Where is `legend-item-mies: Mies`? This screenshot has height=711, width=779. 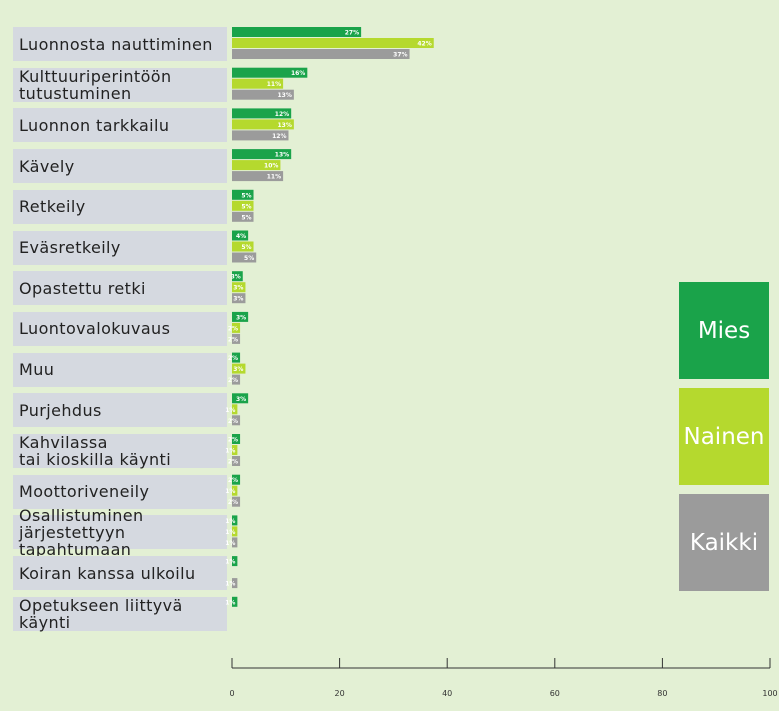
legend-item-mies: Mies is located at coordinates (724, 330).